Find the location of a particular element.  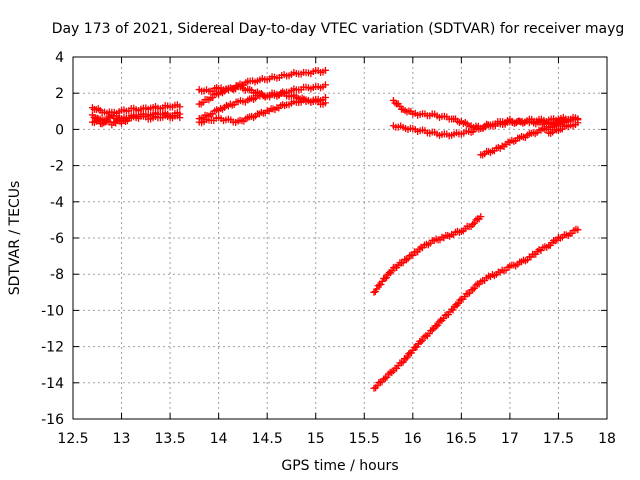

series-arc-c4 is located at coordinates (539, 121).